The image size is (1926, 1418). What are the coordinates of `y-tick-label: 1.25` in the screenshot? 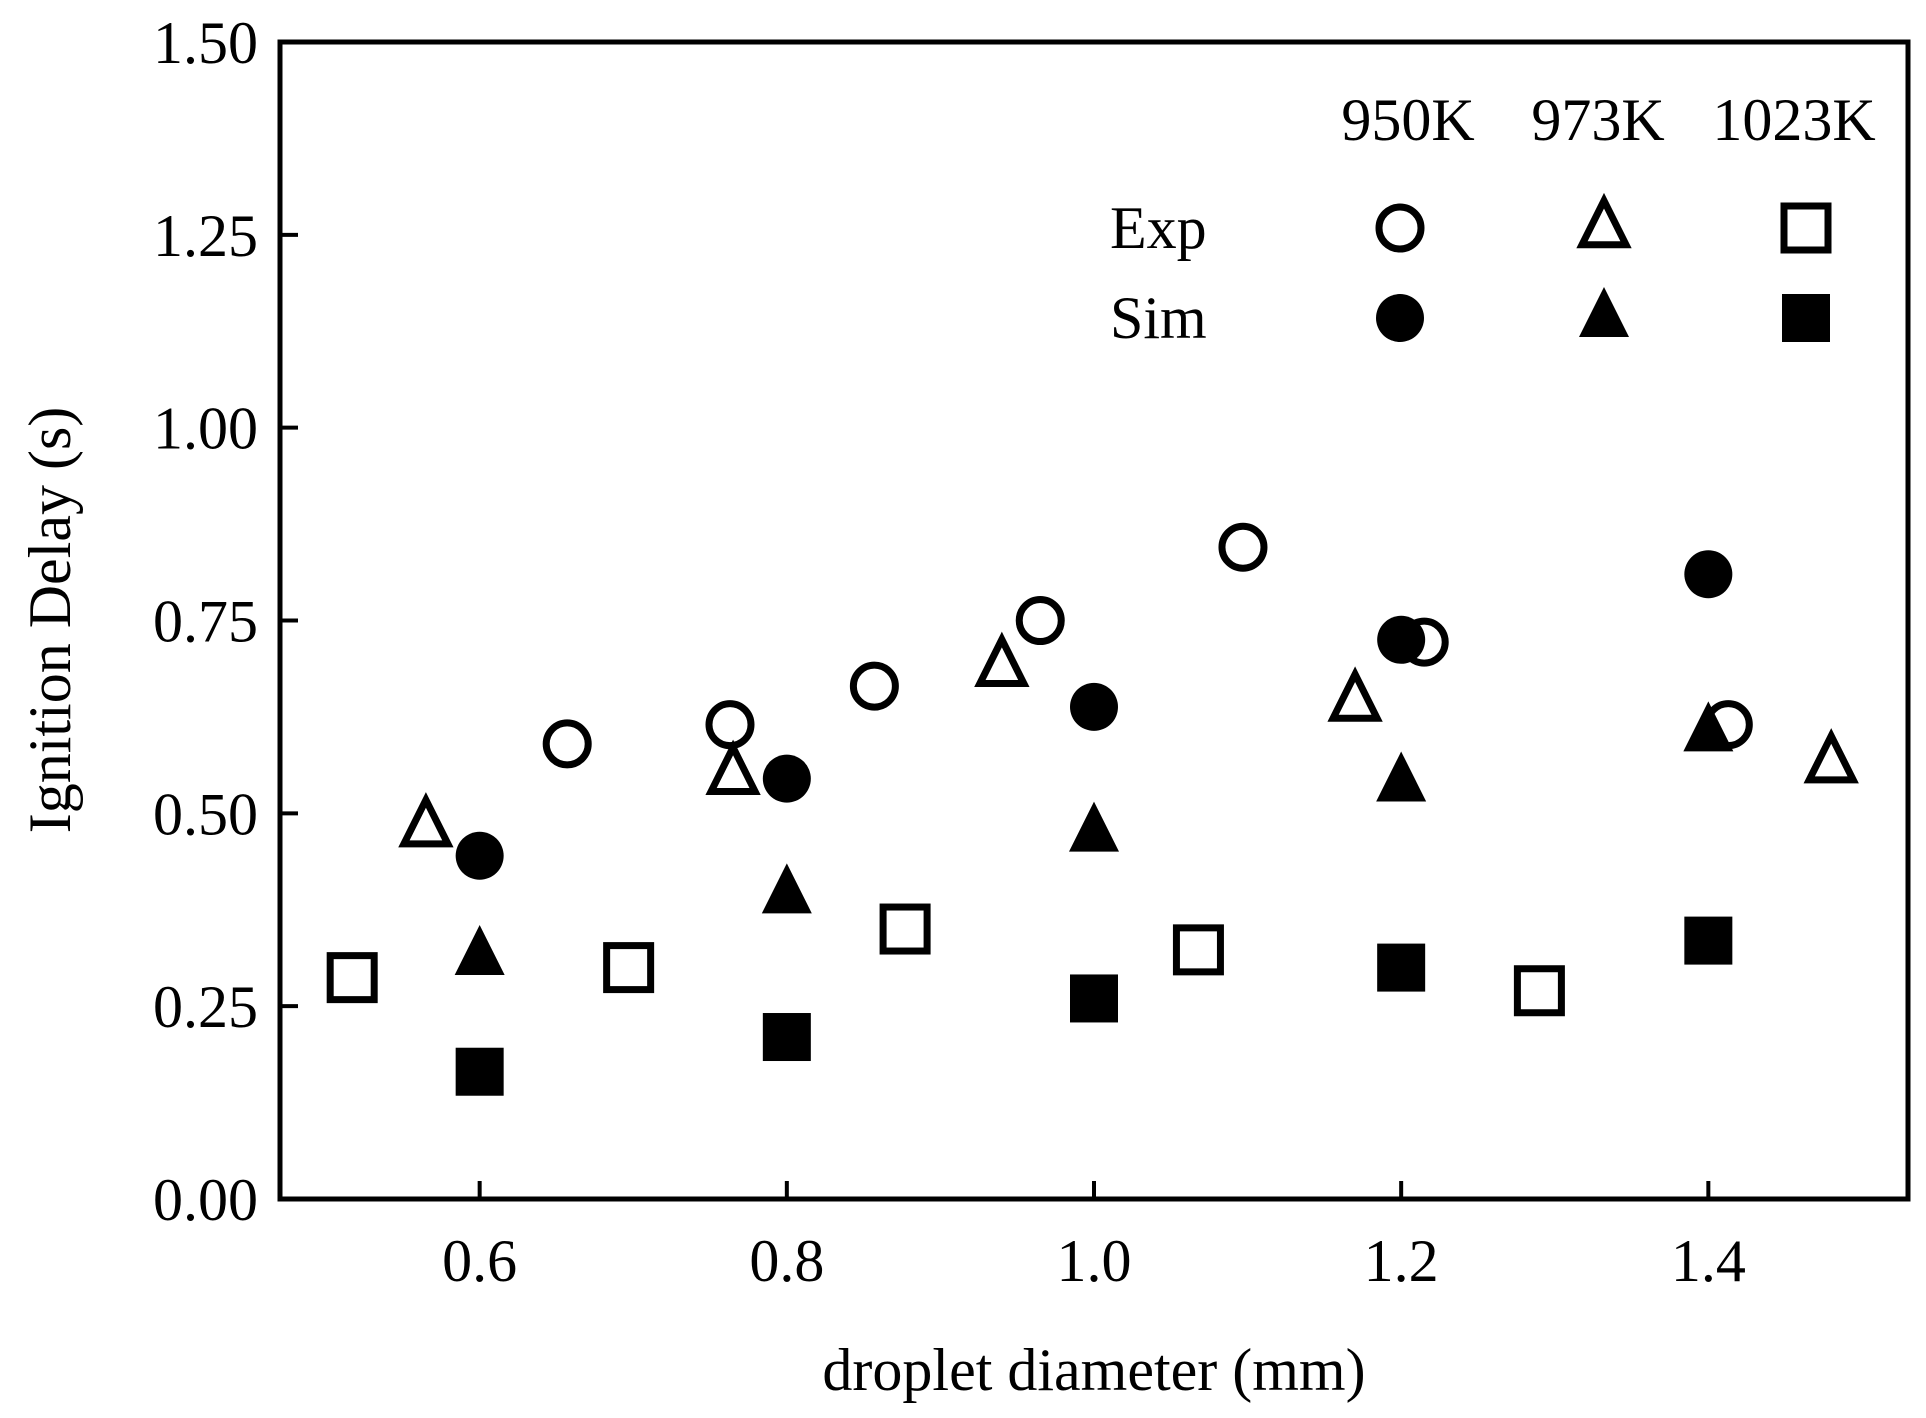 It's located at (205, 236).